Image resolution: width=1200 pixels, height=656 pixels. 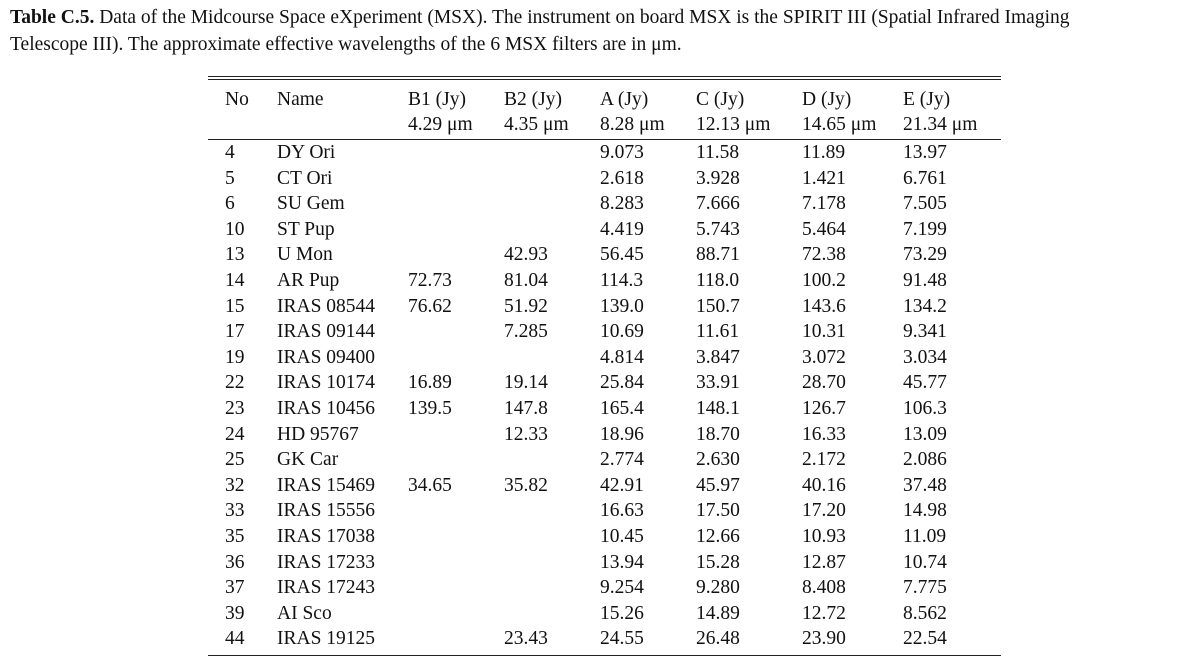 I want to click on cell-d: 23.90, so click(x=824, y=639).